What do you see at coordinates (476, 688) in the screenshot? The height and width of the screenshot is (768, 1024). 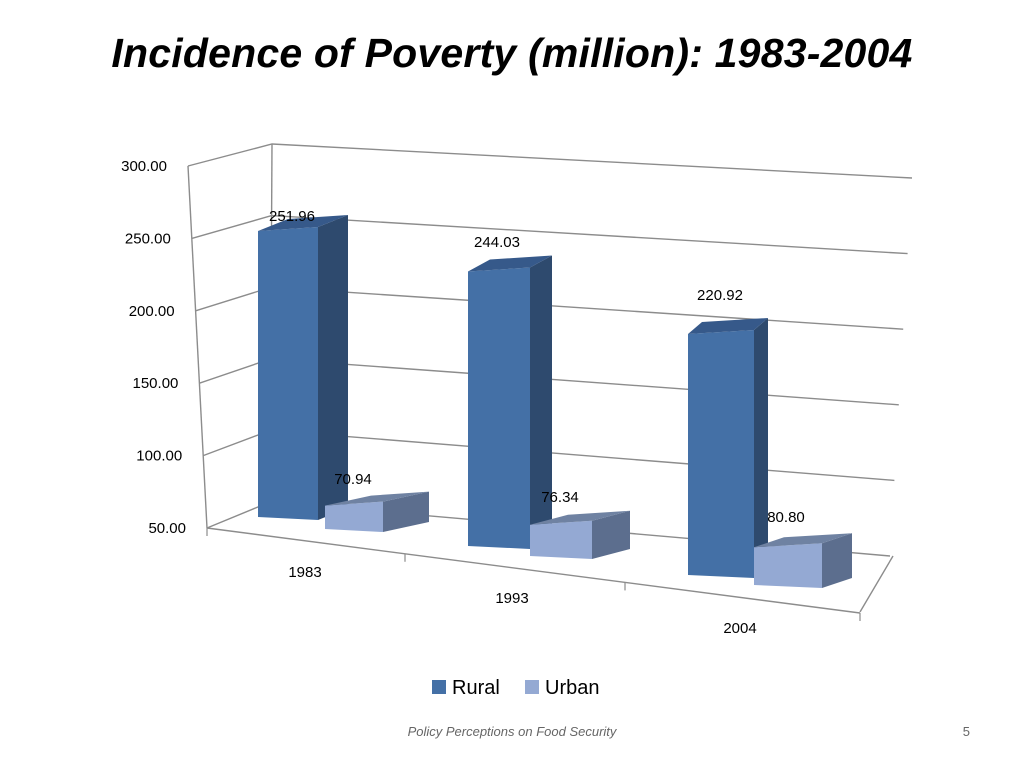 I see `legend-rural-label: Rural` at bounding box center [476, 688].